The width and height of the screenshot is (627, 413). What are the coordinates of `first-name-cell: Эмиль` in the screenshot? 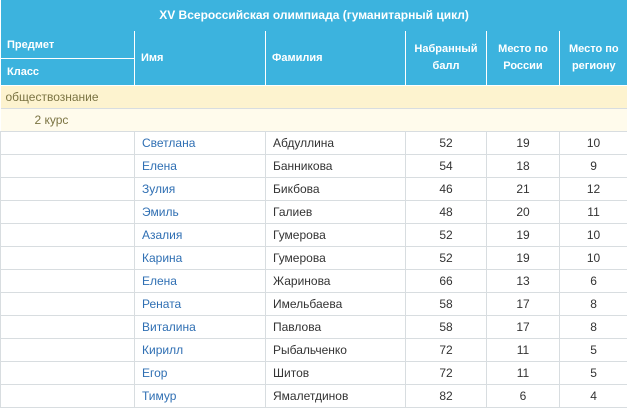 It's located at (200, 212).